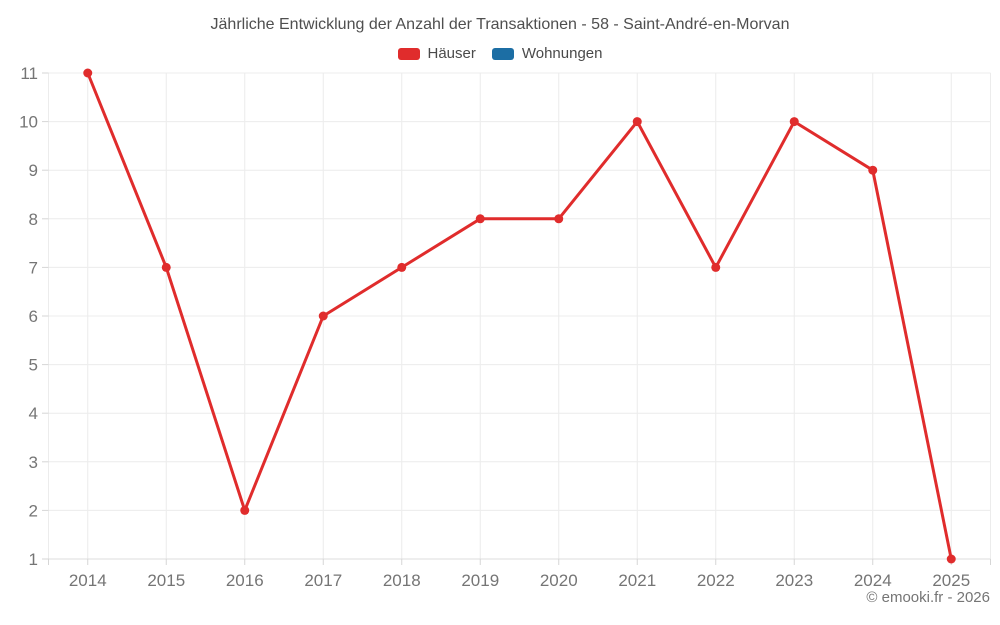 The width and height of the screenshot is (1000, 625). I want to click on legend: Häuser Wohnungen, so click(500, 53).